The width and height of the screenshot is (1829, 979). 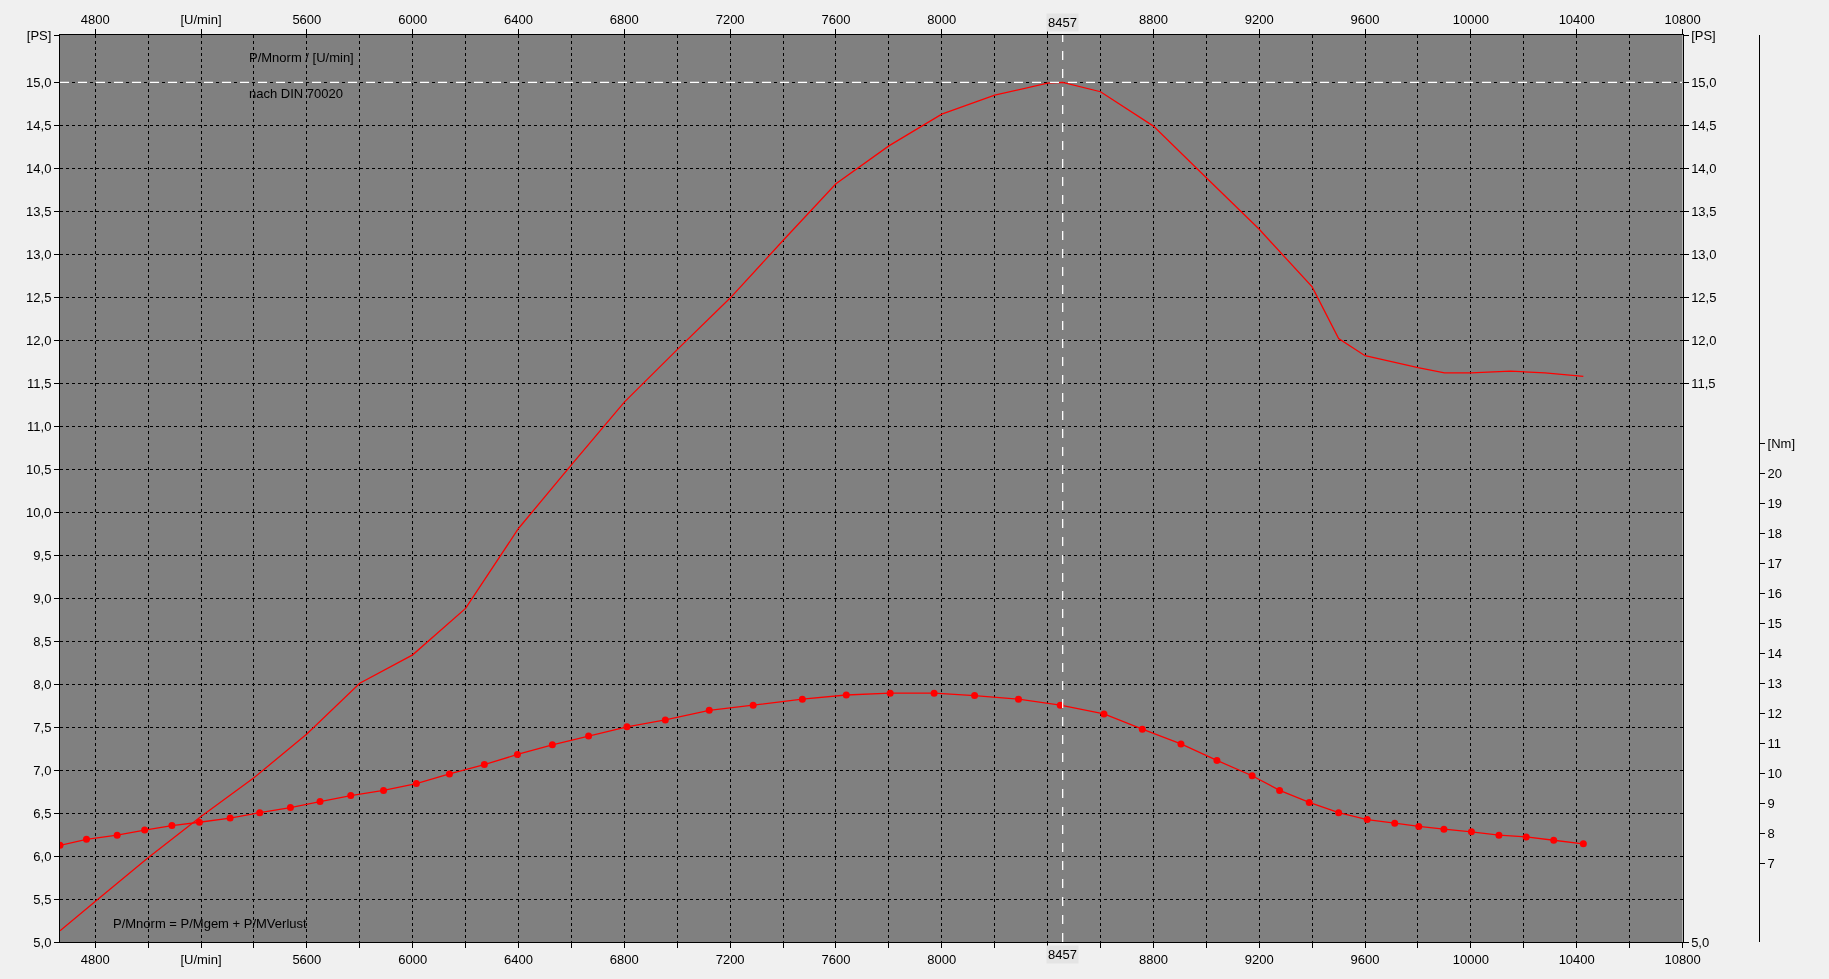 What do you see at coordinates (730, 959) in the screenshot?
I see `x2-tick-label: 7200` at bounding box center [730, 959].